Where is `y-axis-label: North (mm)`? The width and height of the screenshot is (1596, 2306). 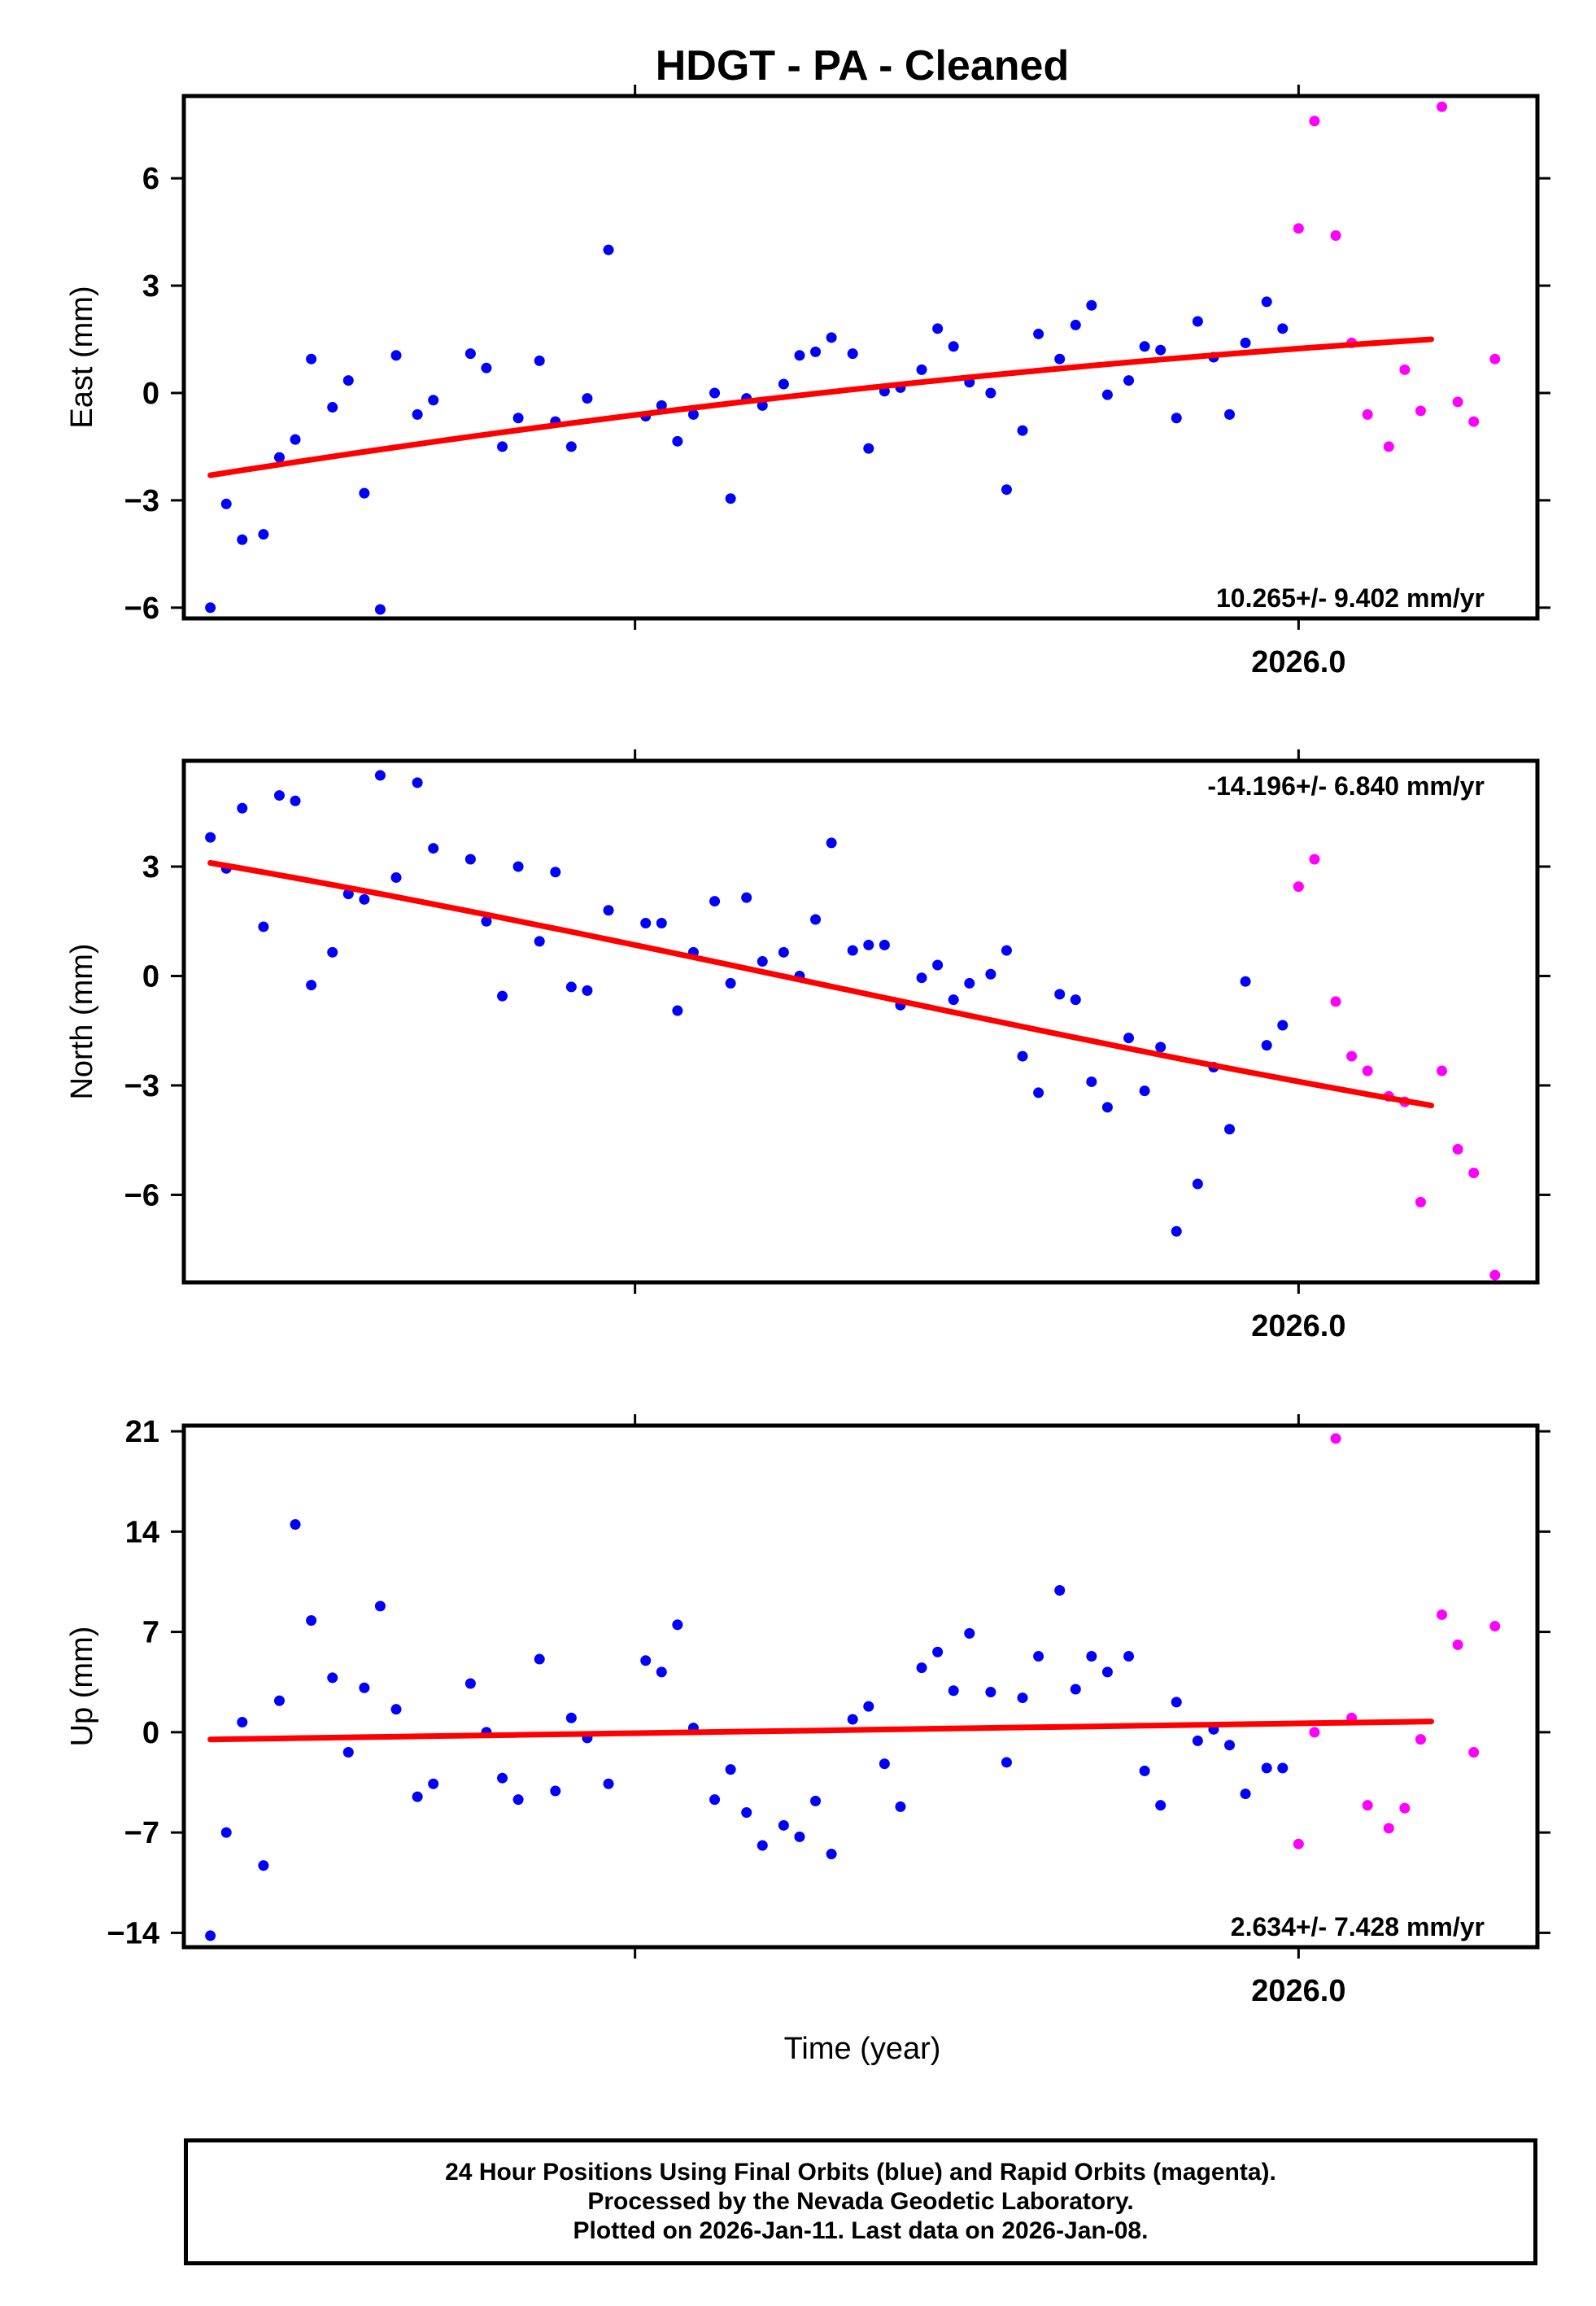 y-axis-label: North (mm) is located at coordinates (82, 1021).